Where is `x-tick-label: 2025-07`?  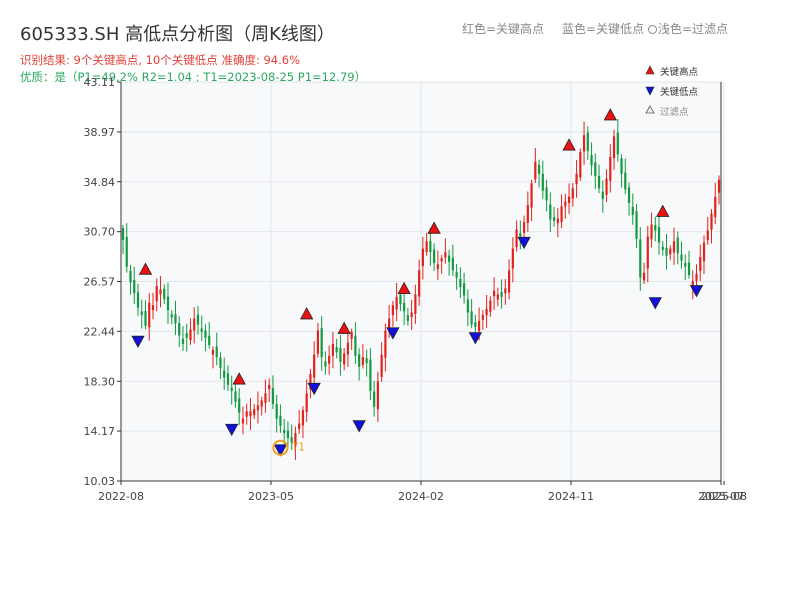 x-tick-label: 2025-07 is located at coordinates (721, 496).